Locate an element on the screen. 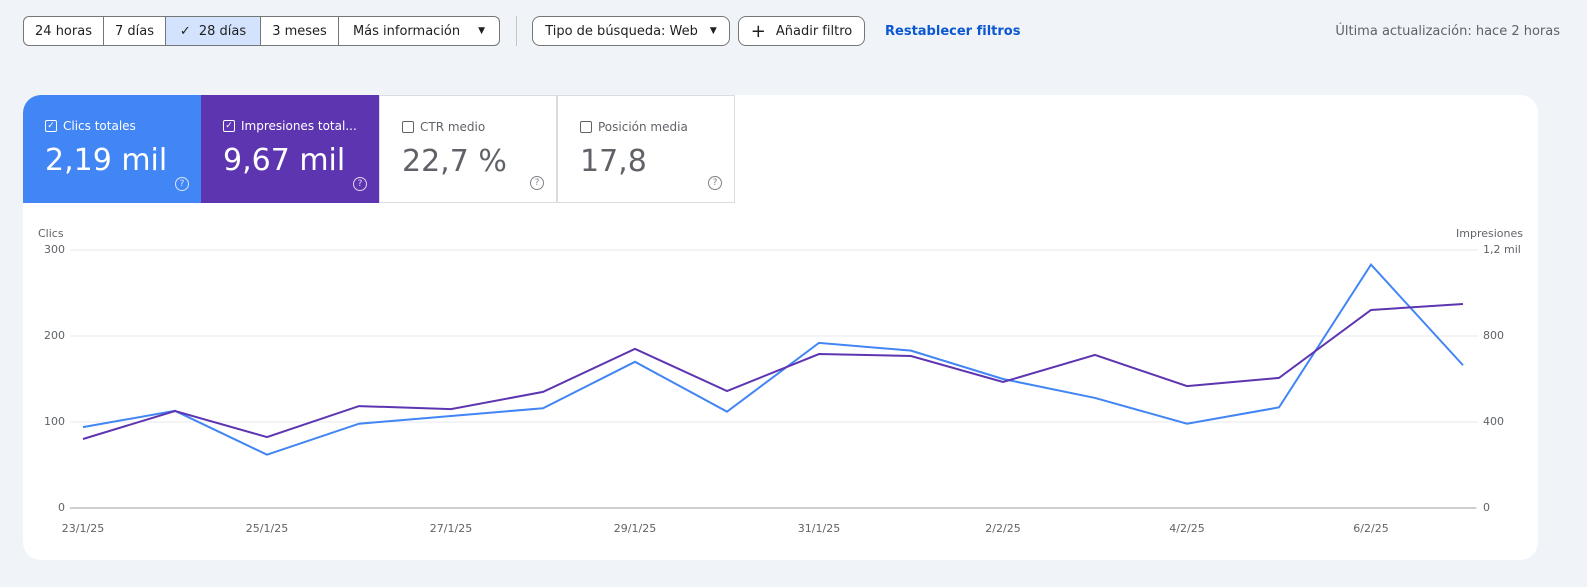 This screenshot has height=587, width=1587. range-button: 24 horas is located at coordinates (63, 31).